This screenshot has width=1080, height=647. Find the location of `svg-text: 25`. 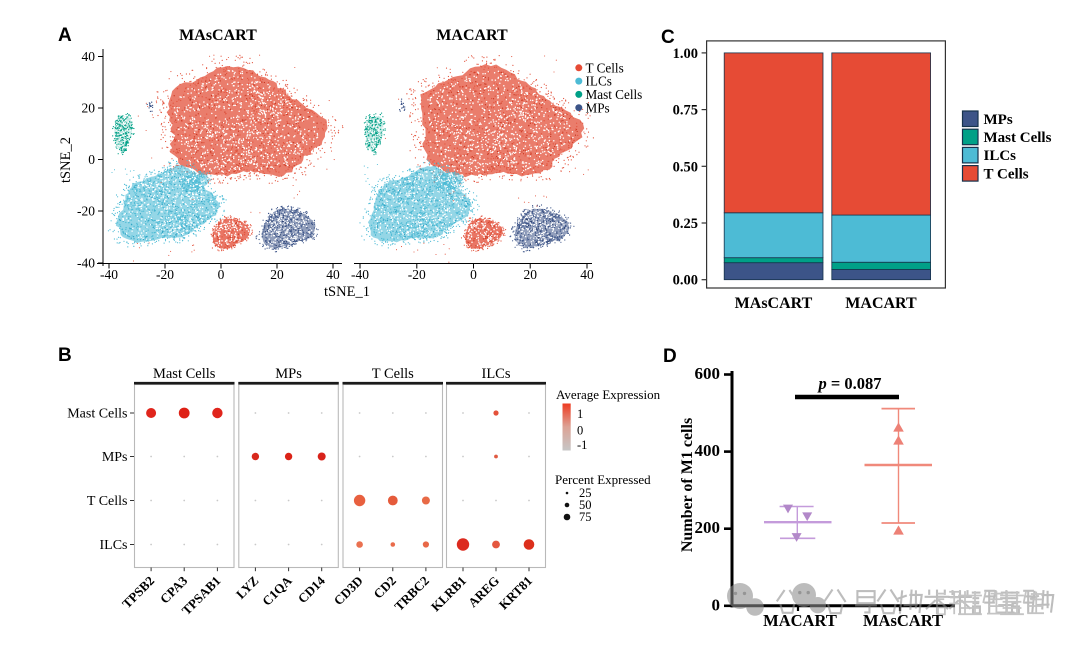

svg-text: 25 is located at coordinates (585, 493).